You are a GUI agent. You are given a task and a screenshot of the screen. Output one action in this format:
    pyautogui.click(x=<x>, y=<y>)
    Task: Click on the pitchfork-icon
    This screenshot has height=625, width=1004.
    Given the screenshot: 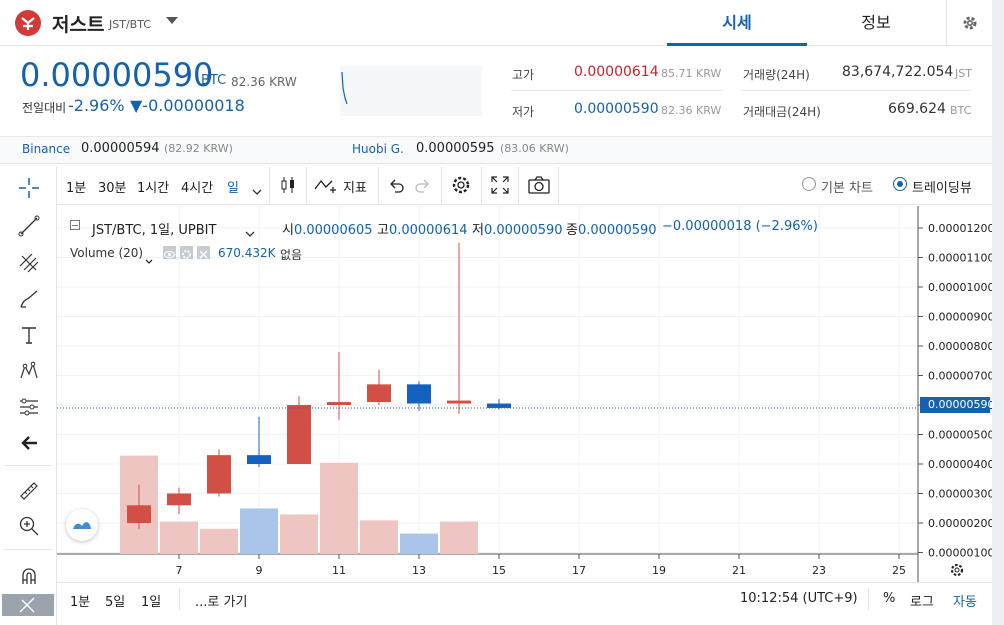 What is the action you would take?
    pyautogui.click(x=29, y=263)
    